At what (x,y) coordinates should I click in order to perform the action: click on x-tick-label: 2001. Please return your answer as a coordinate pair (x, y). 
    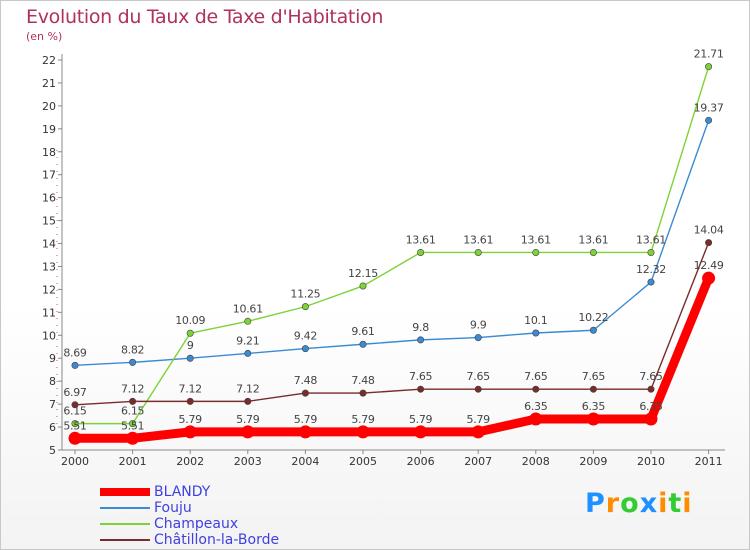
    Looking at the image, I should click on (133, 461).